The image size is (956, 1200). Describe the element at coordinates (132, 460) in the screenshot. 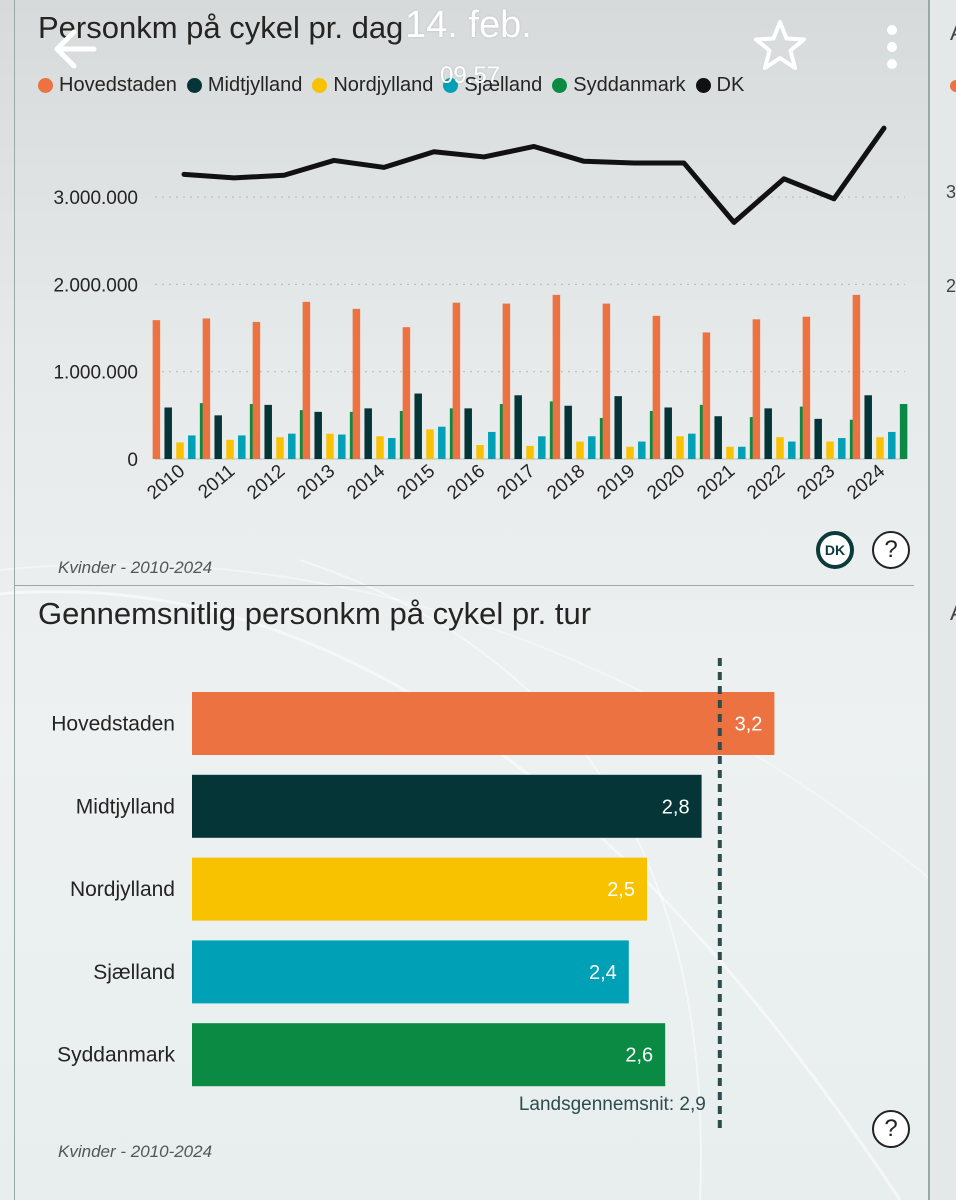

I see `y-tick-label: 0` at that location.